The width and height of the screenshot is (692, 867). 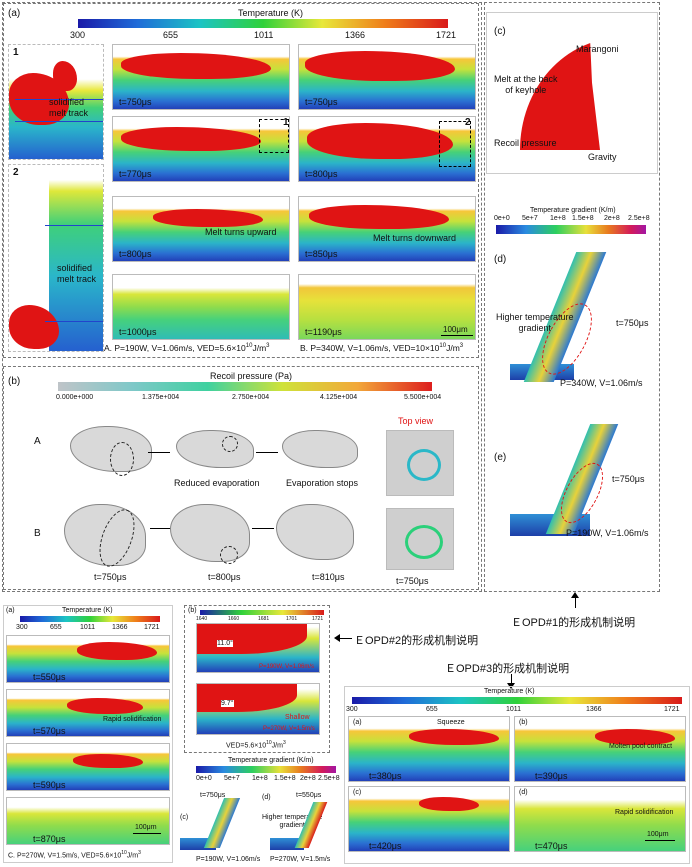 I want to click on panel-a-label: (a), so click(x=10, y=610).